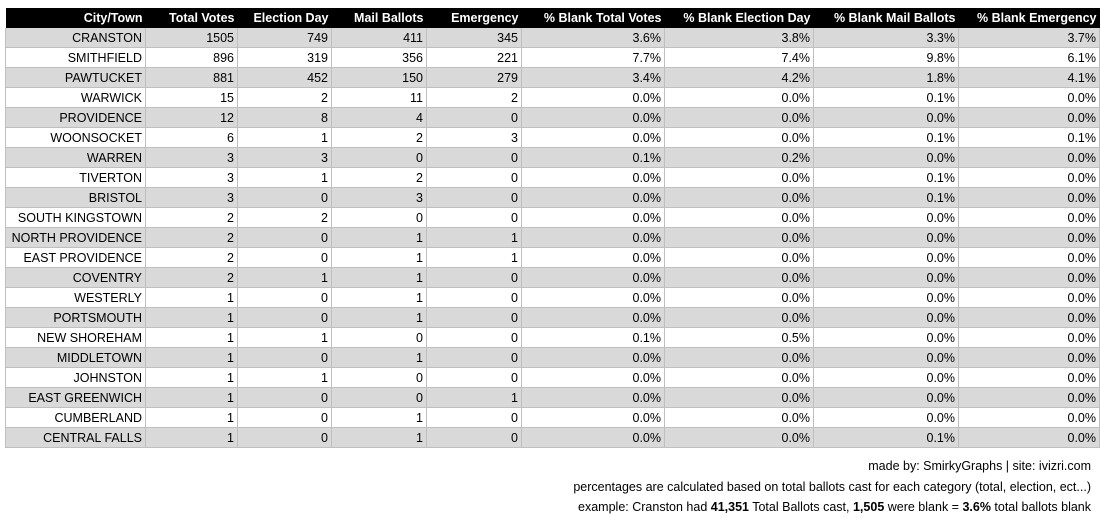  What do you see at coordinates (593, 57) in the screenshot?
I see `value-cell: 7.7%` at bounding box center [593, 57].